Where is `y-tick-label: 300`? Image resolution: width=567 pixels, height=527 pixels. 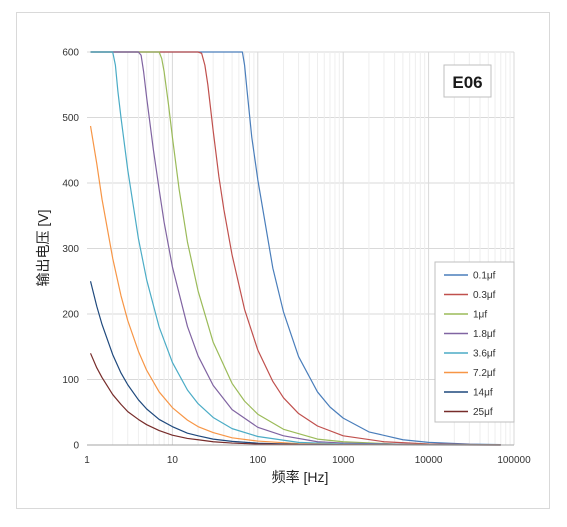 y-tick-label: 300 is located at coordinates (70, 249).